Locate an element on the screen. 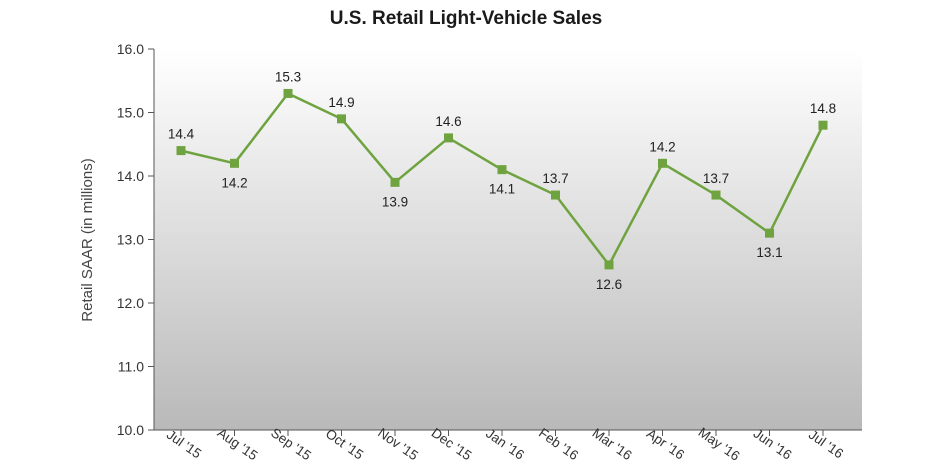  x-tick-label: Jul '15 is located at coordinates (184, 444).